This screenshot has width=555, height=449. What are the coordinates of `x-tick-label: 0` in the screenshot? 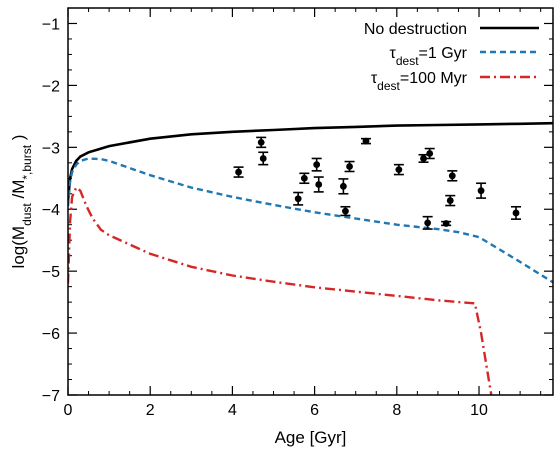 It's located at (68, 410).